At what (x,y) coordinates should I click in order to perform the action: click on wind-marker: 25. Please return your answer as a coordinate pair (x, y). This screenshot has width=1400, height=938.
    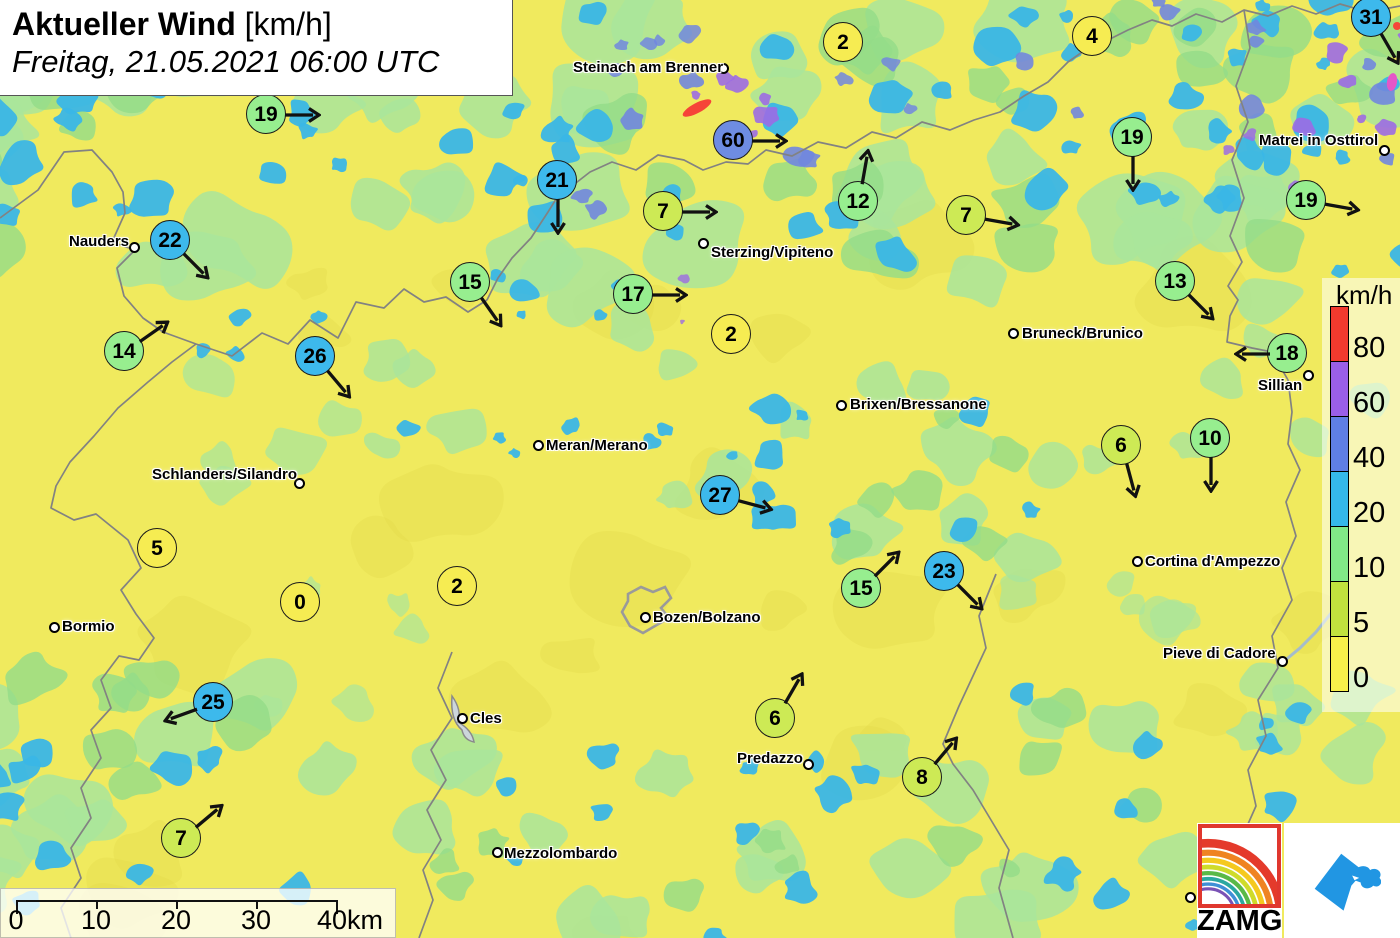
    Looking at the image, I should click on (197, 704).